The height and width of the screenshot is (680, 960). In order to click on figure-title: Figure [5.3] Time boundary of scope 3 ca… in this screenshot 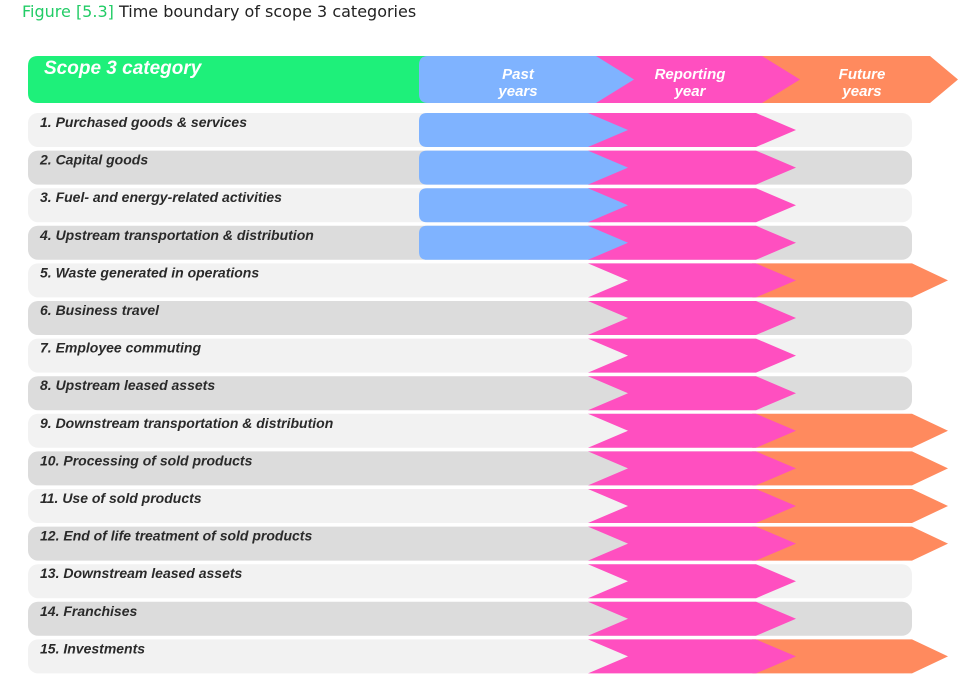, I will do `click(219, 11)`.